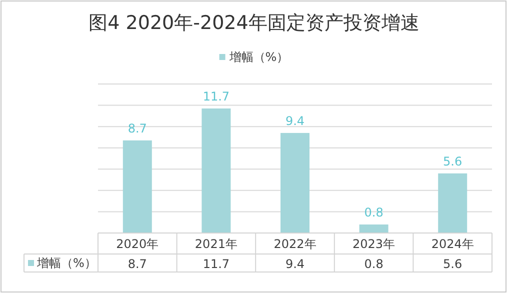 The image size is (508, 294). Describe the element at coordinates (137, 264) in the screenshot. I see `text: 8.7` at that location.